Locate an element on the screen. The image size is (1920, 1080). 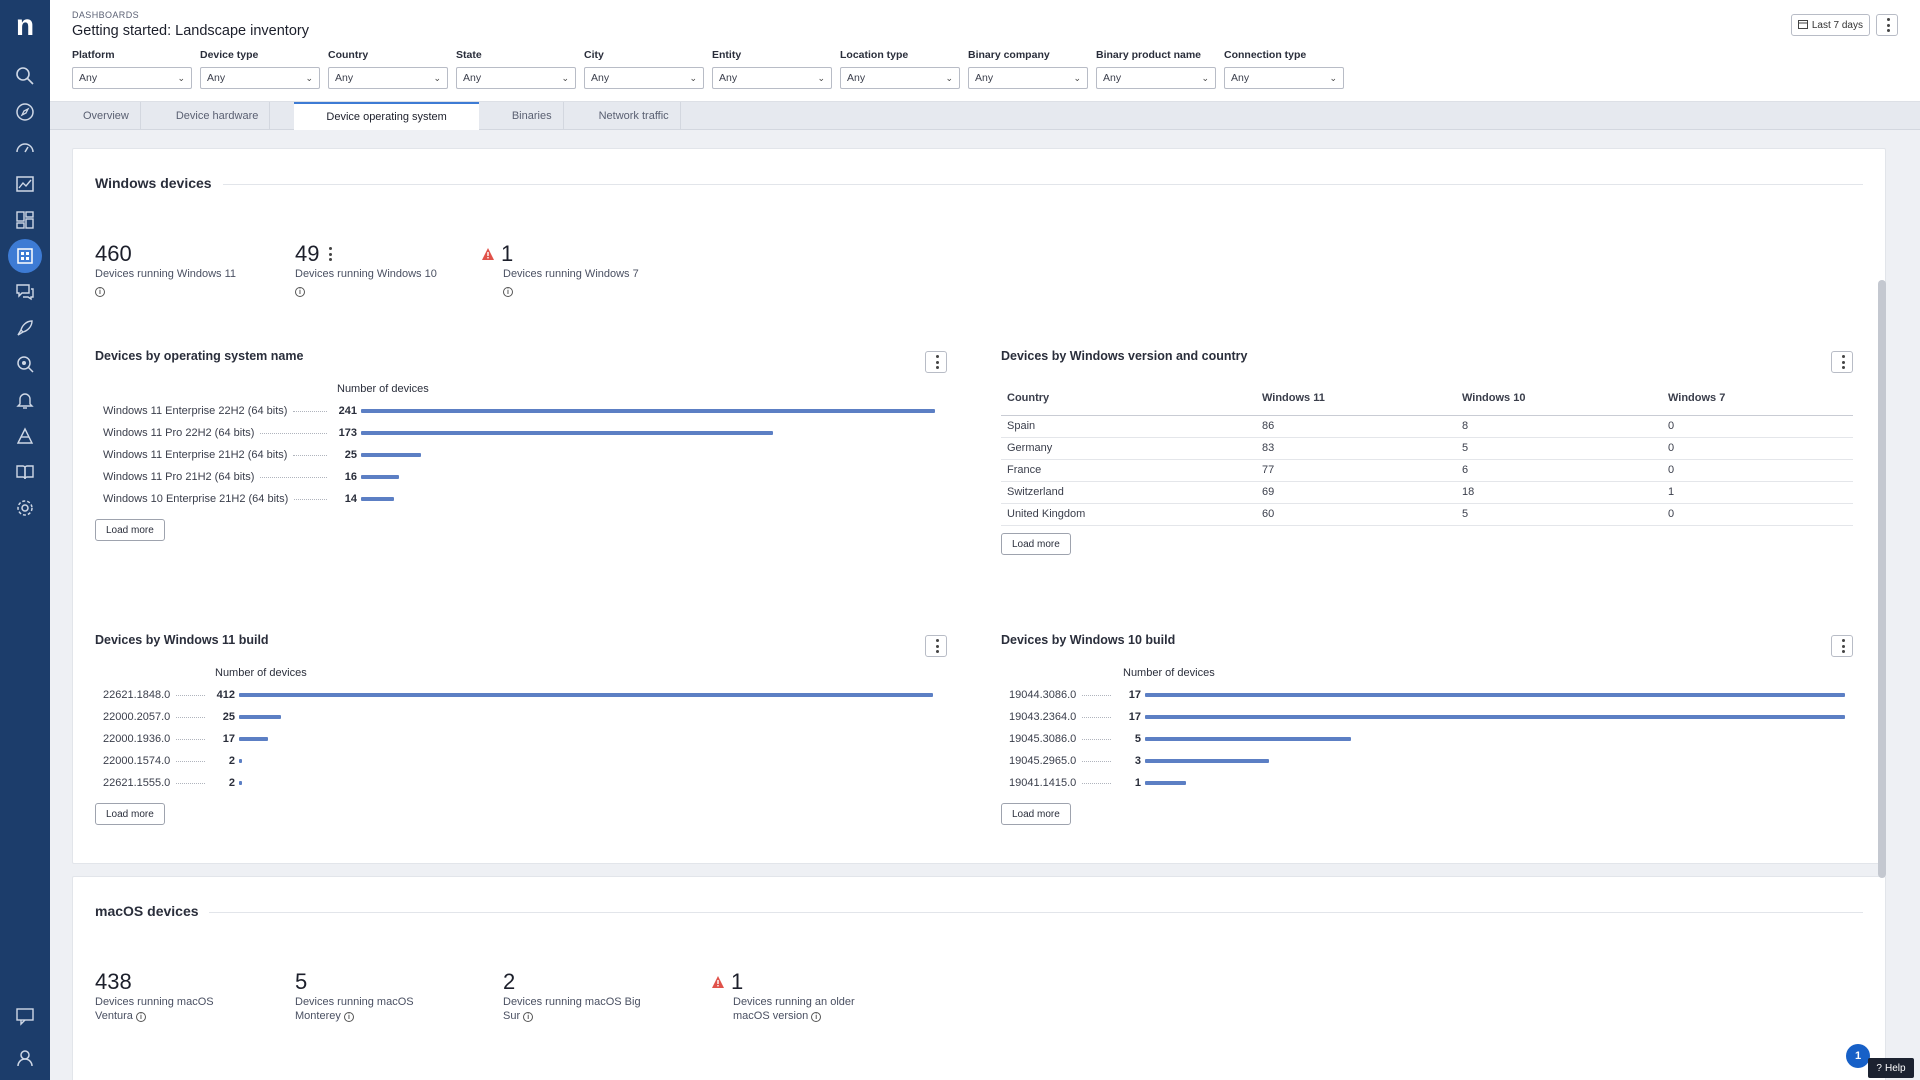
tab-network-traffic: Network traffic is located at coordinates (634, 116).